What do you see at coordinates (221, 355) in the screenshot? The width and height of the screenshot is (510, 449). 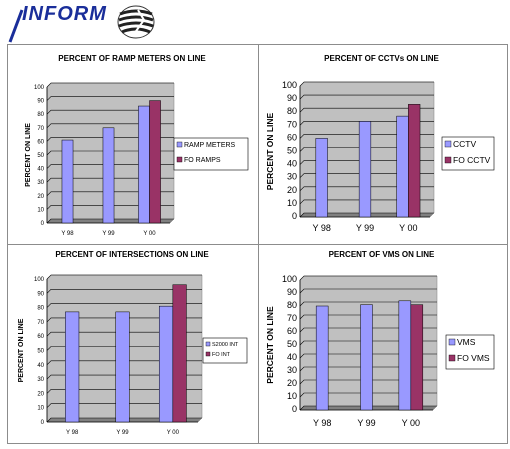 I see `legend-label: FO INT` at bounding box center [221, 355].